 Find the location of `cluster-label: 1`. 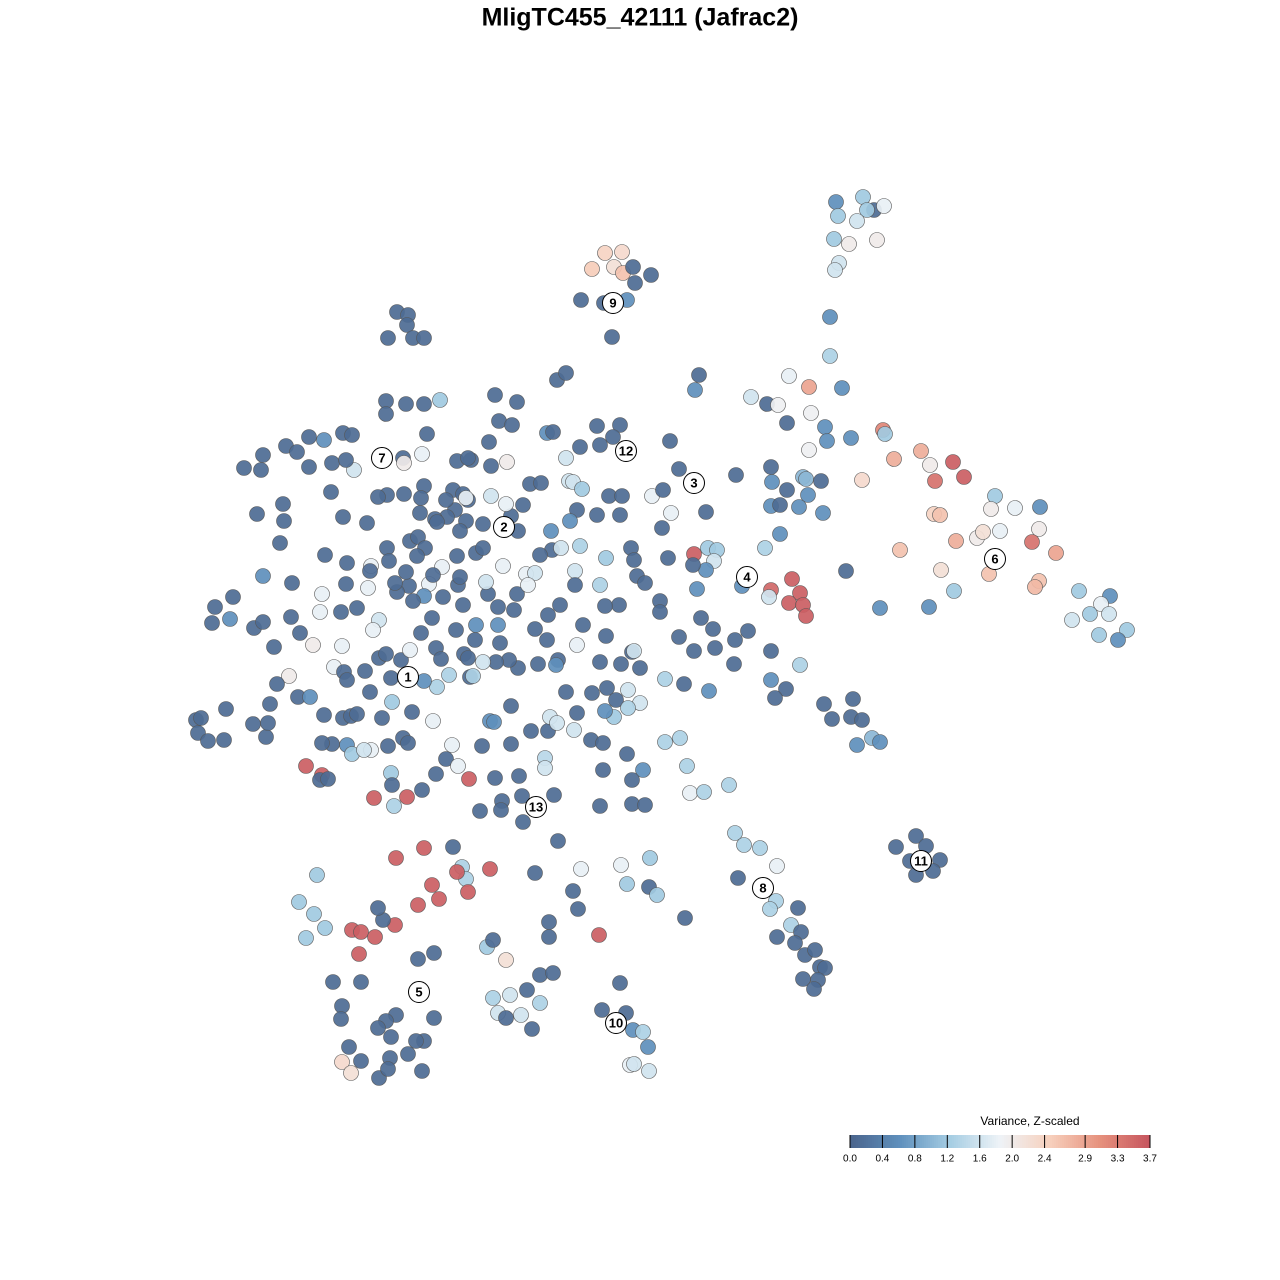

cluster-label: 1 is located at coordinates (407, 676).